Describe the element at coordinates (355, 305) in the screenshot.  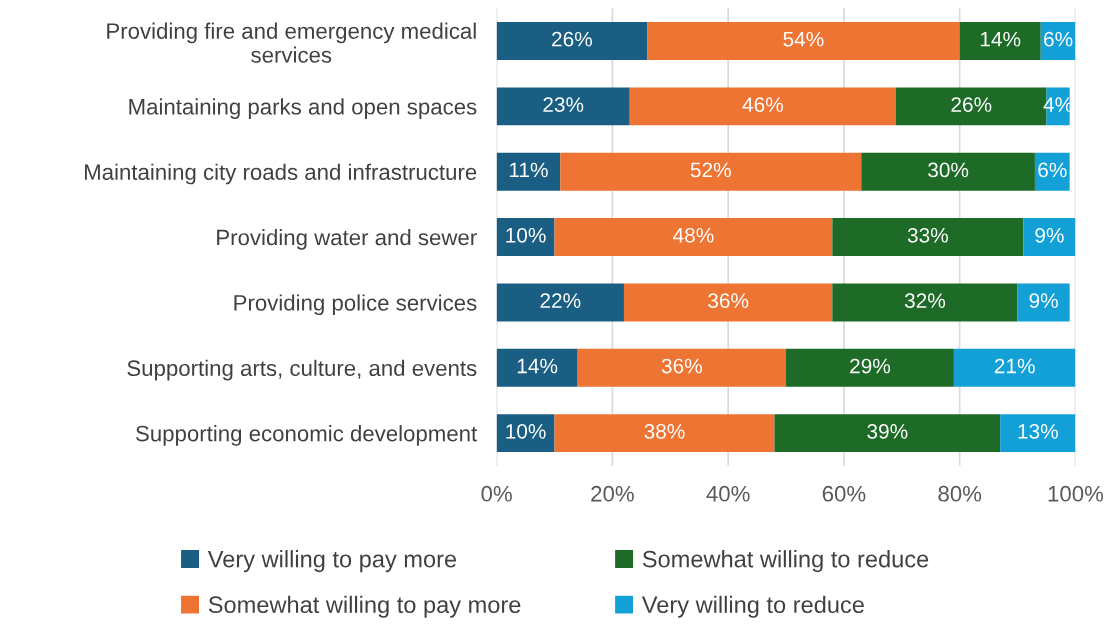
I see `y-tick-label: Providing police services` at that location.